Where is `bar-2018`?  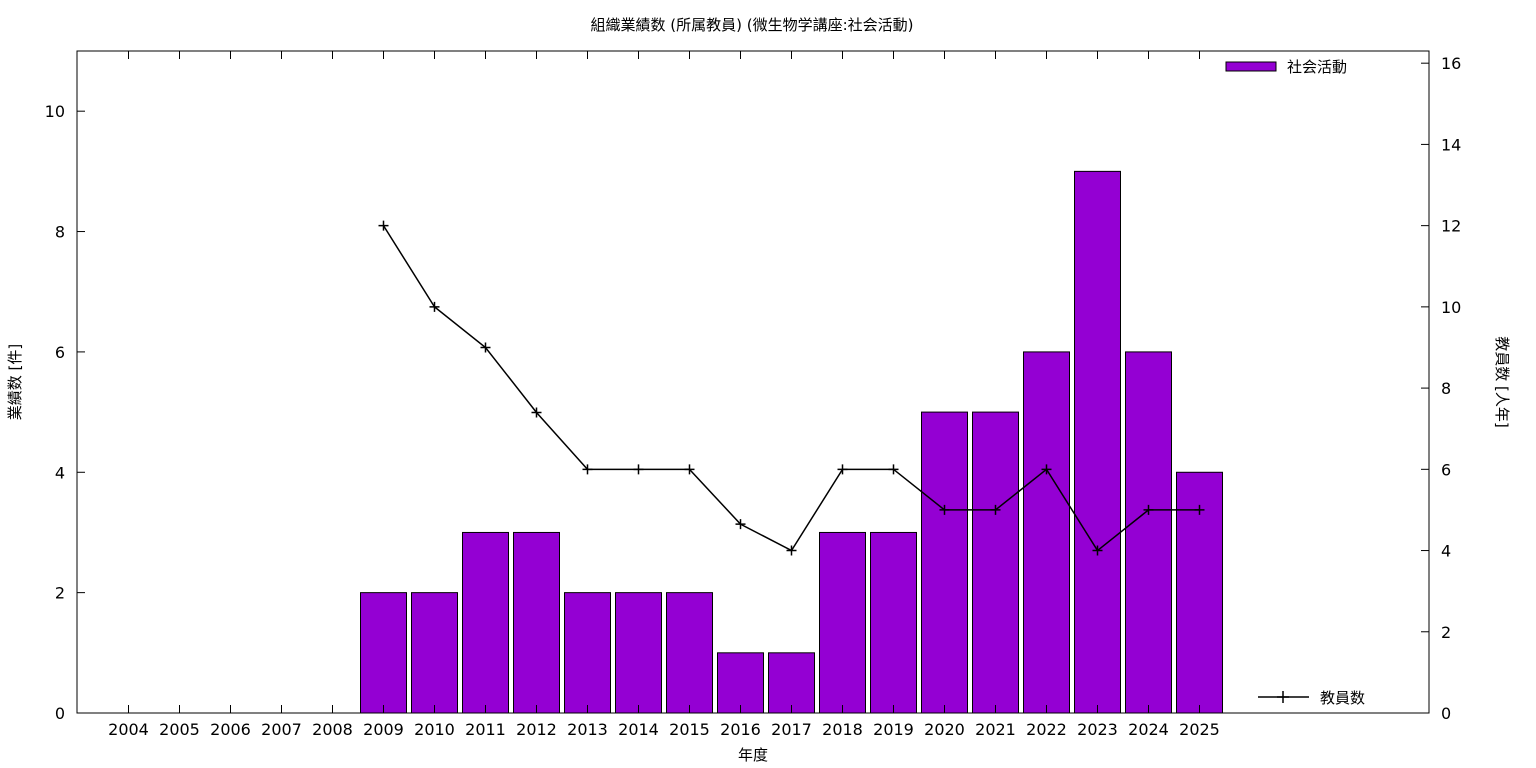
bar-2018 is located at coordinates (842, 622).